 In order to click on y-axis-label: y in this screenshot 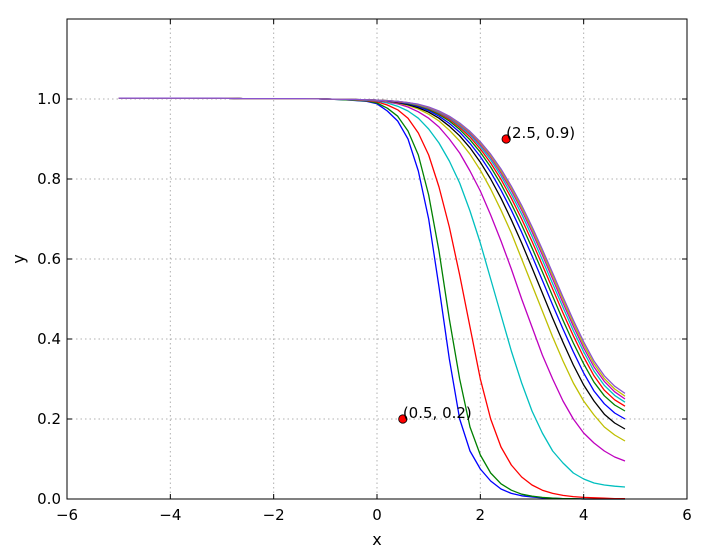, I will do `click(18, 258)`.